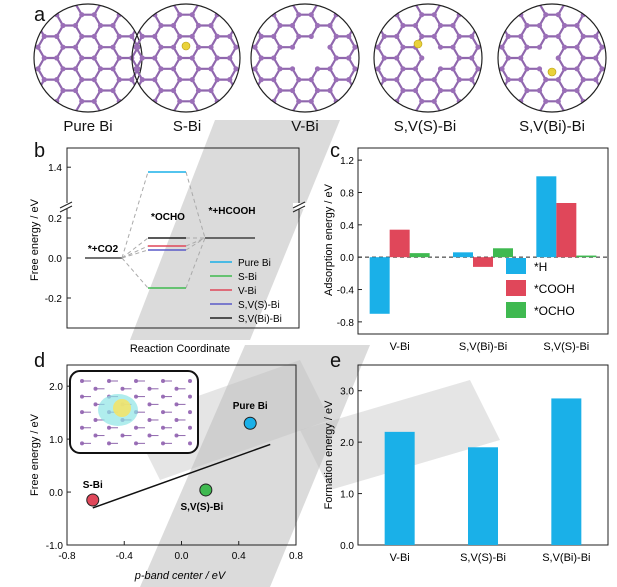 The height and width of the screenshot is (587, 617). Describe the element at coordinates (88, 126) in the screenshot. I see `structure-label-pure-bi: Pure Bi` at that location.